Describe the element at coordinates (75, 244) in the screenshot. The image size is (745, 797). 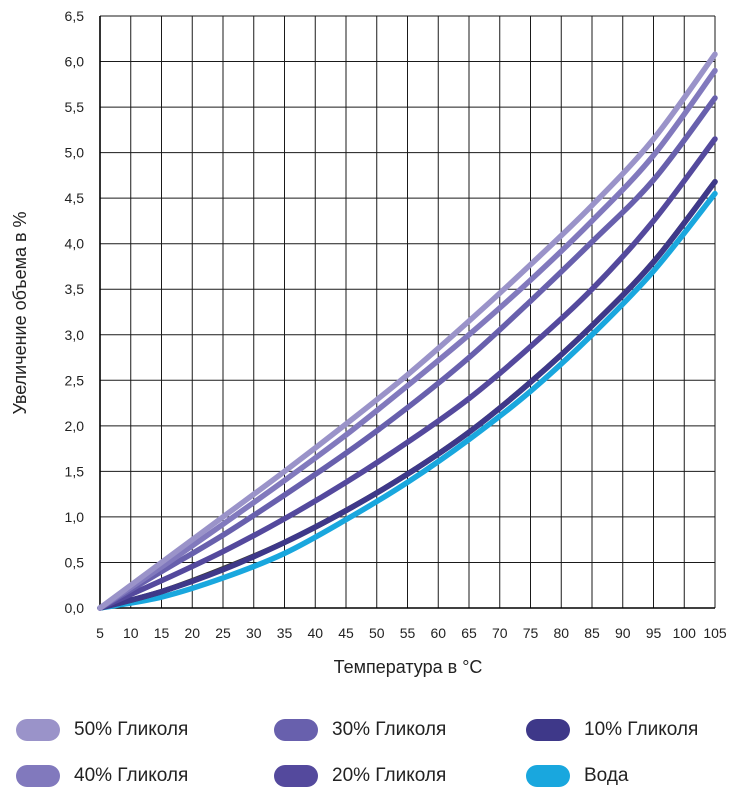
I see `y-tick-label: 4,0` at that location.